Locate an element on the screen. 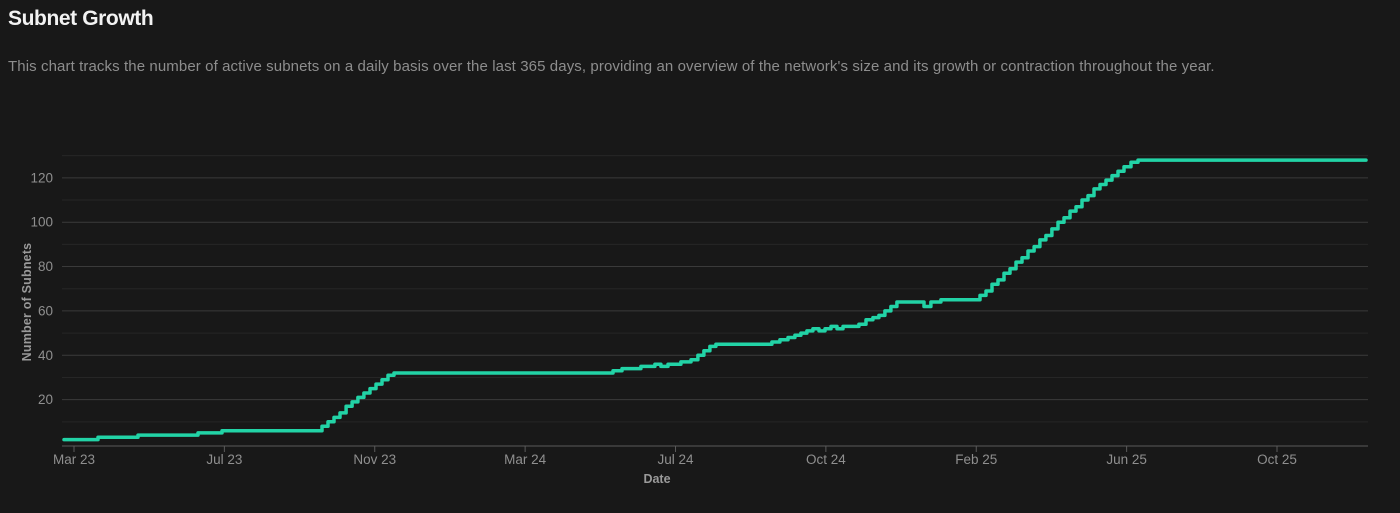 The height and width of the screenshot is (513, 1400). x-tick-label: Nov 23 is located at coordinates (374, 459).